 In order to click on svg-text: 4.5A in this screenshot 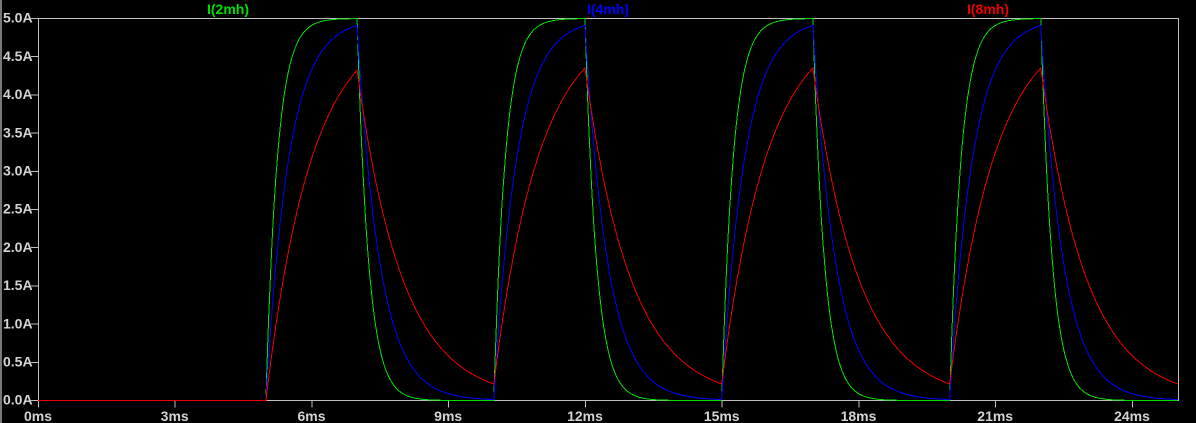, I will do `click(18, 56)`.